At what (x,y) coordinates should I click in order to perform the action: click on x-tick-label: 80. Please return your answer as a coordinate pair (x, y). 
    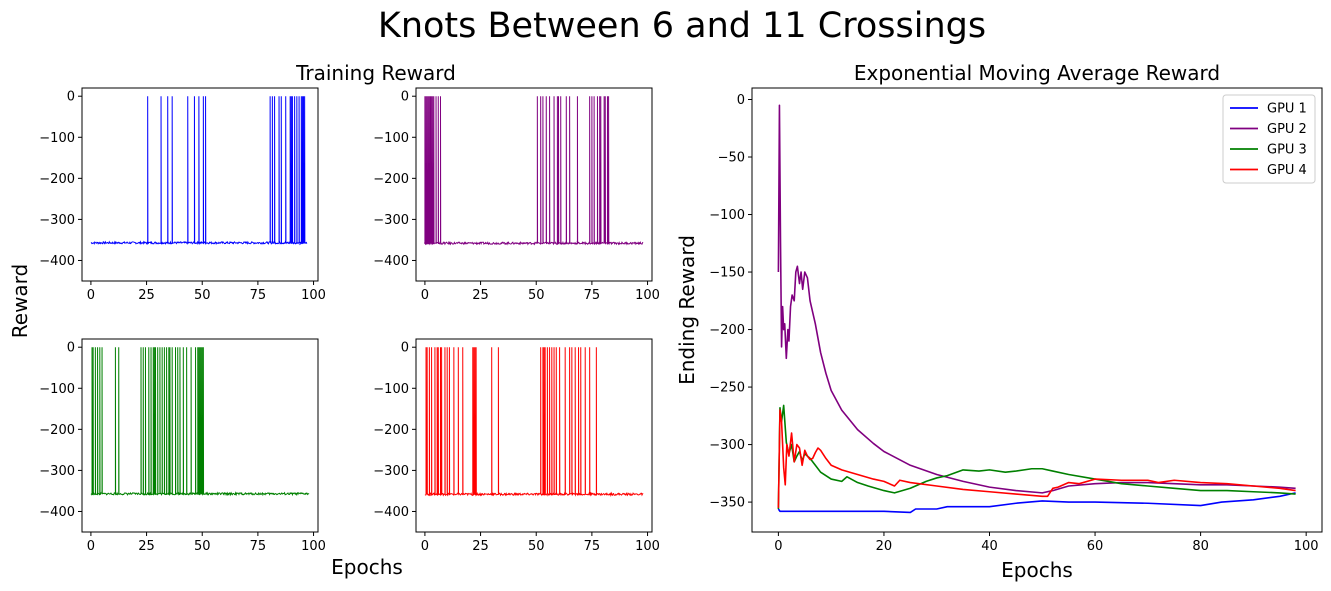
    Looking at the image, I should click on (1200, 546).